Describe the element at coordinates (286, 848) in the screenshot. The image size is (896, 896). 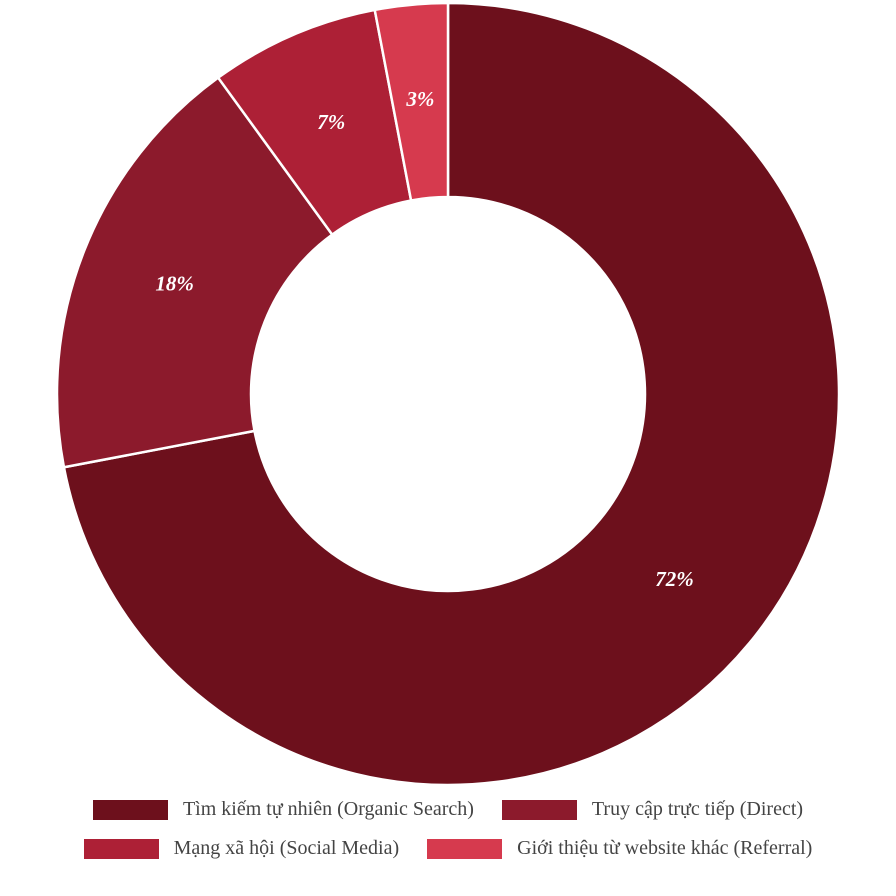
I see `legend-label: Mạng xã hội (Social Media)` at that location.